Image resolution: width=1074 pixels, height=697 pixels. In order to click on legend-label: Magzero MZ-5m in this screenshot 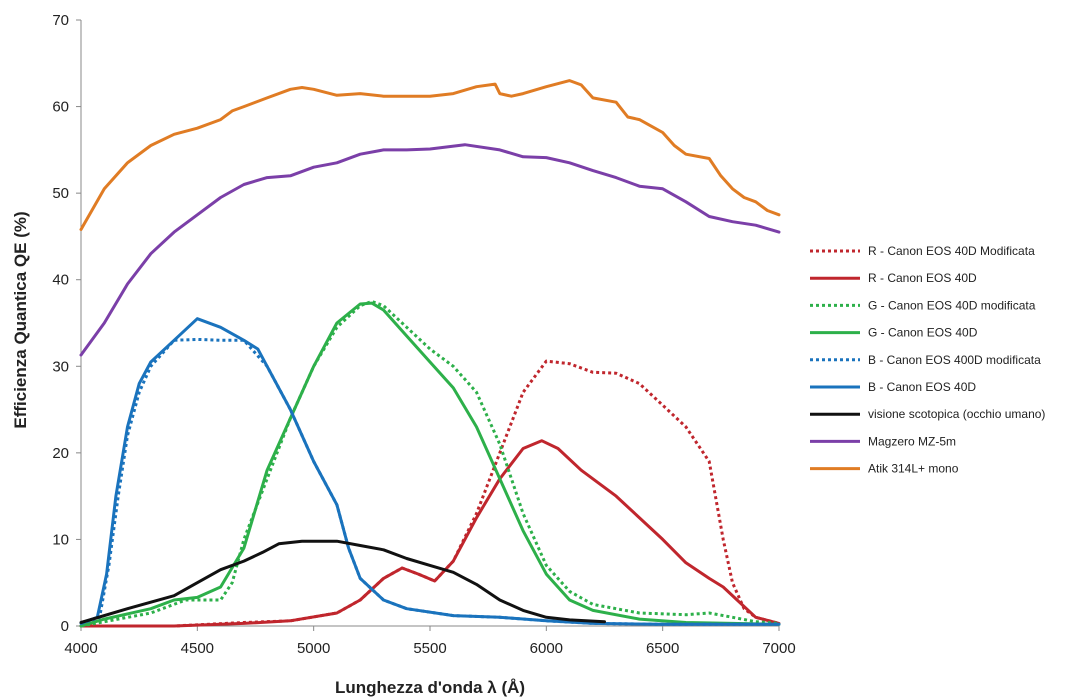, I will do `click(912, 441)`.